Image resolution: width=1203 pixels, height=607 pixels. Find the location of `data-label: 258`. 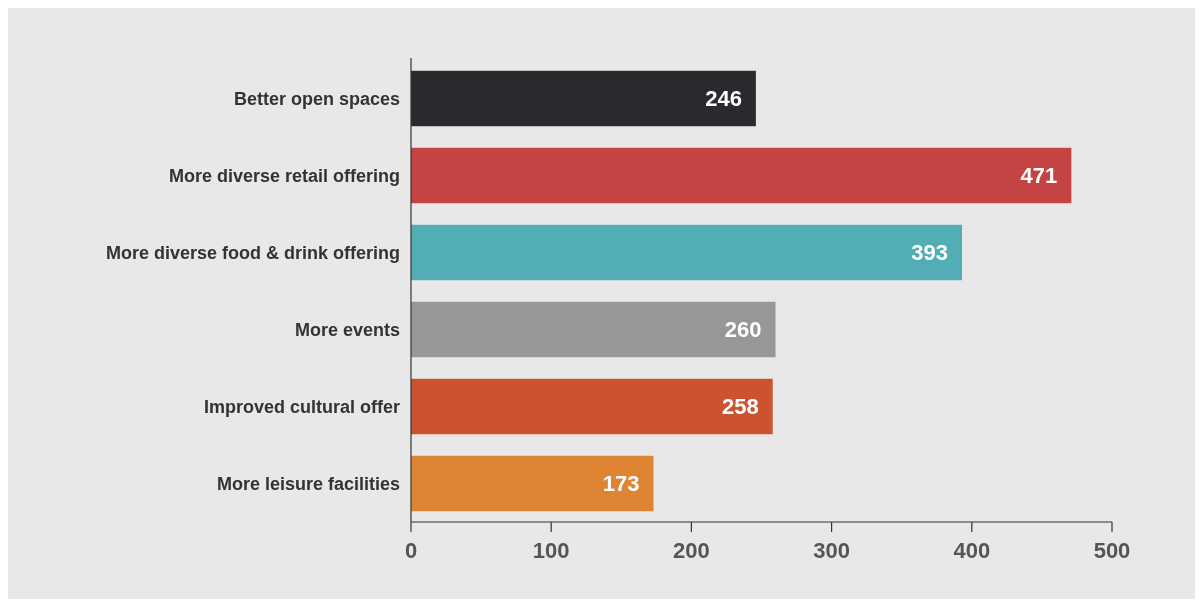

data-label: 258 is located at coordinates (740, 407).